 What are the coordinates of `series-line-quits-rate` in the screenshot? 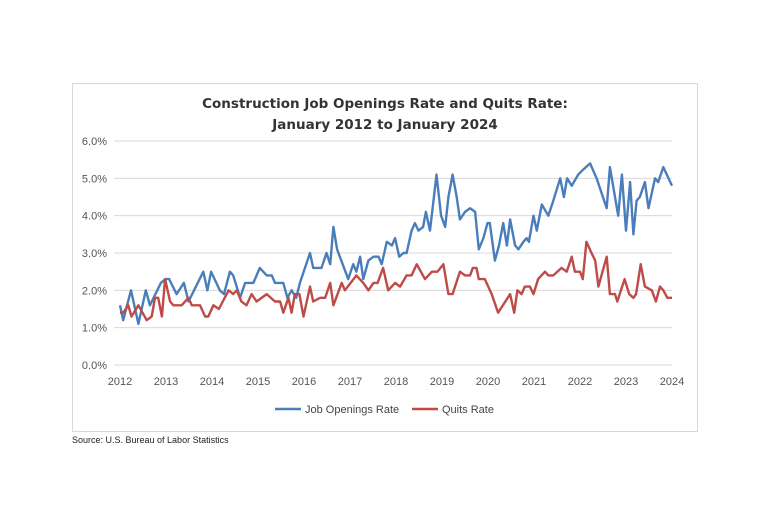 It's located at (396, 281).